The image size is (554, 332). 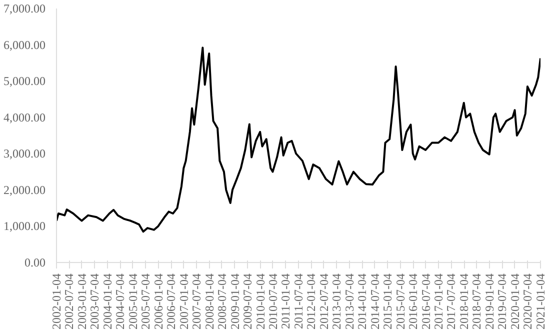 I want to click on x-tick-label: 2004-01-04, so click(x=107, y=301).